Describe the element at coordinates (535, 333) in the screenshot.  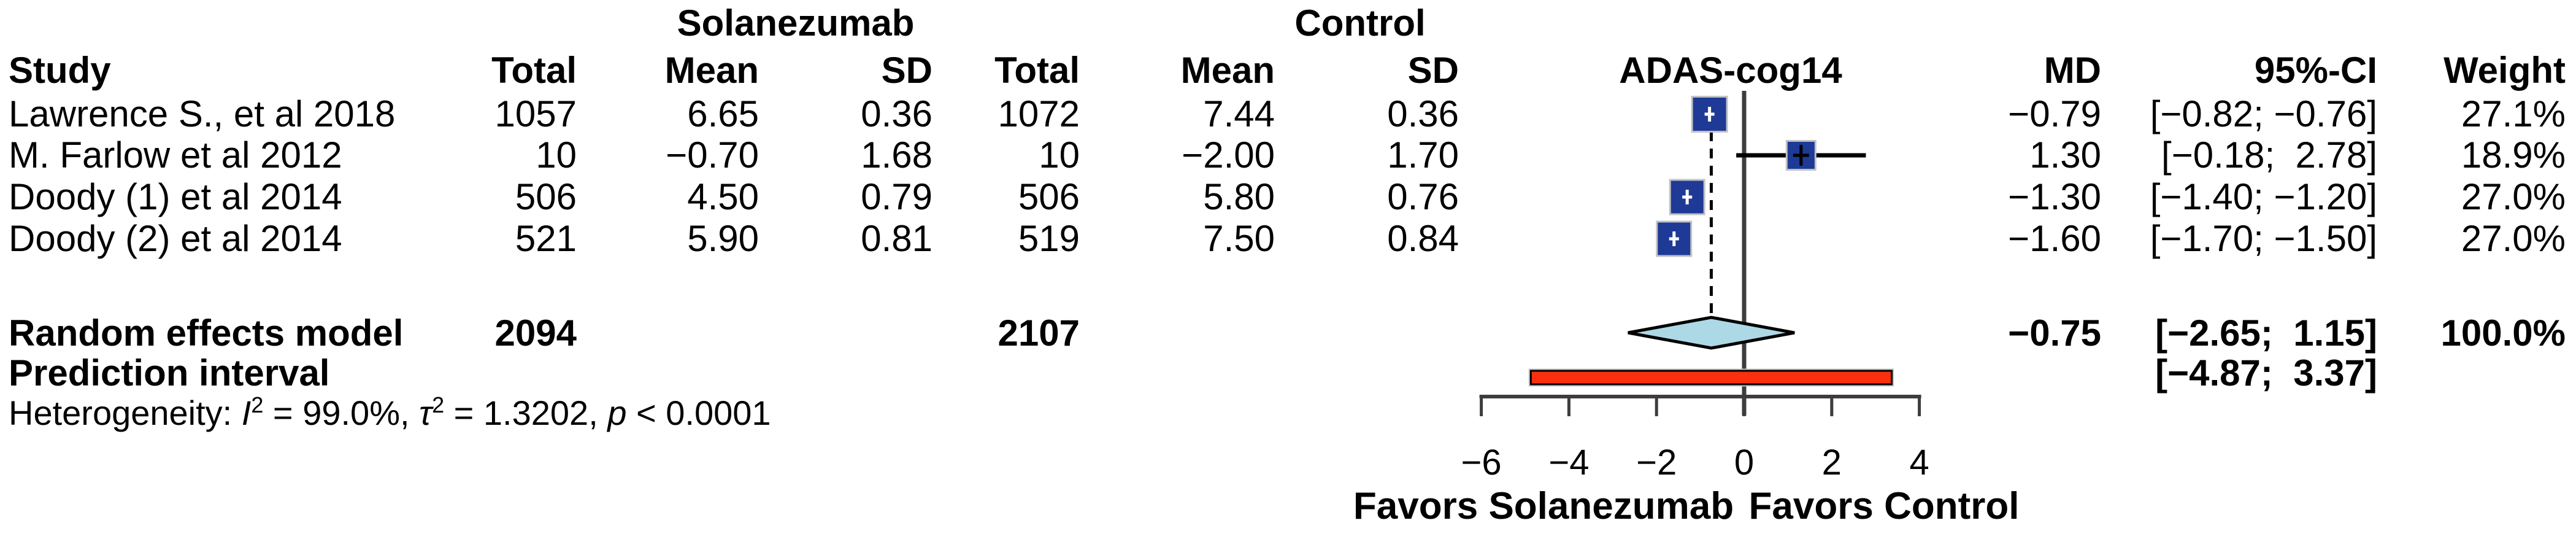
I see `random-effects-treat-total: 2094` at that location.